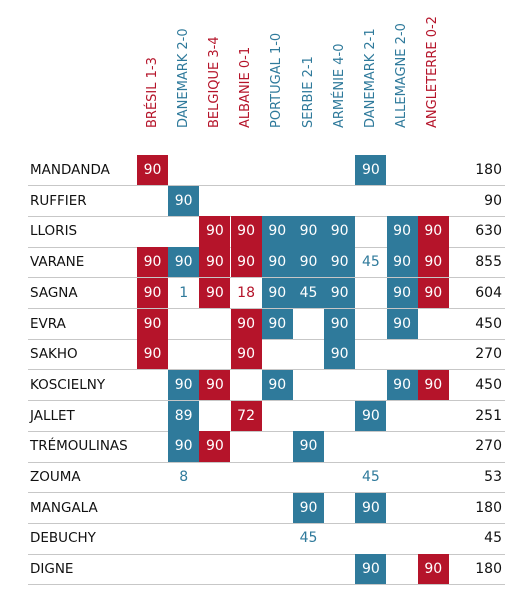 The width and height of the screenshot is (529, 589). What do you see at coordinates (57, 262) in the screenshot?
I see `player-name: VARANE` at bounding box center [57, 262].